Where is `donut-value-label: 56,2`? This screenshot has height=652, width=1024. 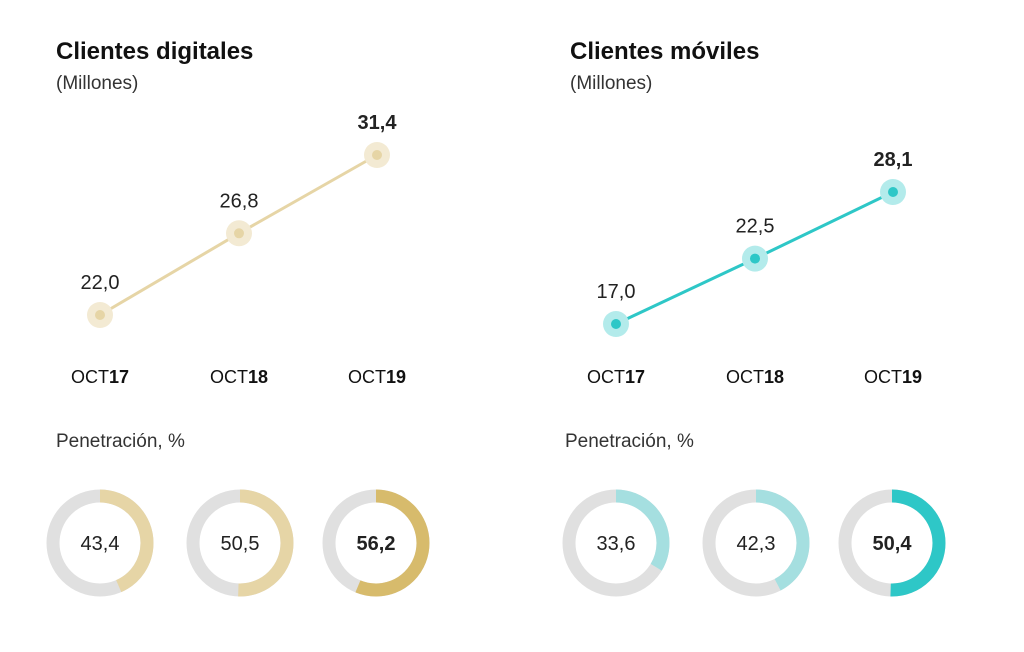
donut-value-label: 56,2 is located at coordinates (376, 544).